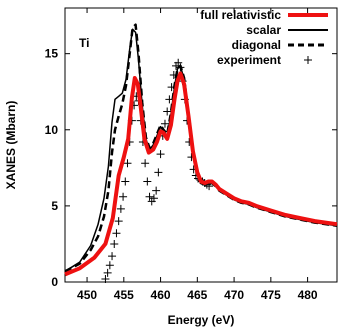 The height and width of the screenshot is (334, 339). Describe the element at coordinates (308, 295) in the screenshot. I see `x-tick-label: 480` at that location.